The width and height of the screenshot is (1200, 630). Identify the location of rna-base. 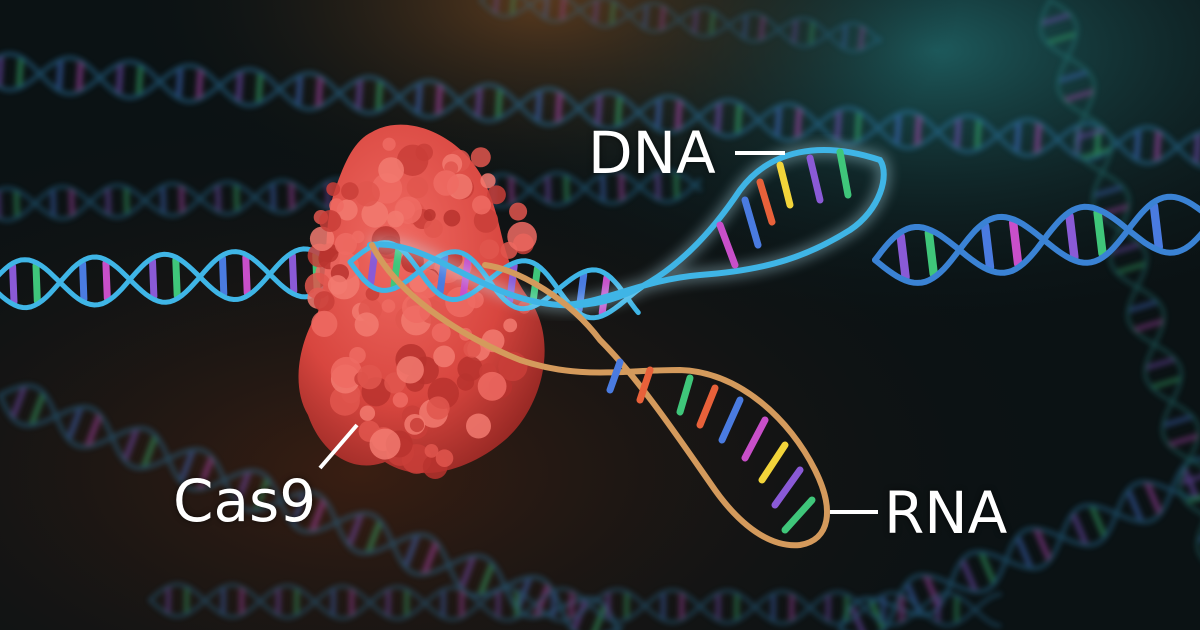
(615, 376).